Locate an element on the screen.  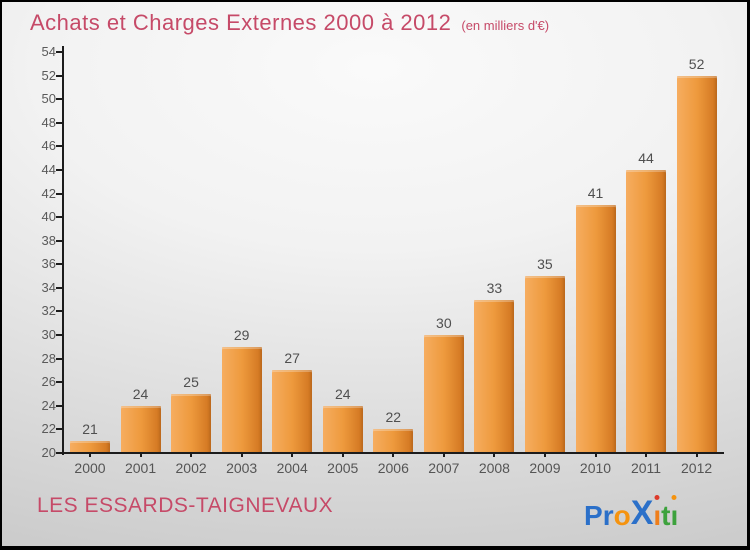
bar-2006 is located at coordinates (393, 441).